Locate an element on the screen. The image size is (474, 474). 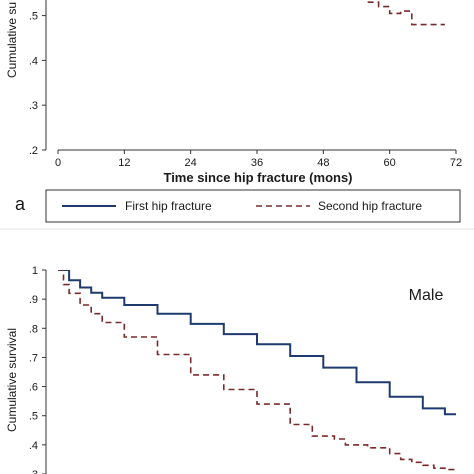
y-tick-label: .6 is located at coordinates (33, 388).